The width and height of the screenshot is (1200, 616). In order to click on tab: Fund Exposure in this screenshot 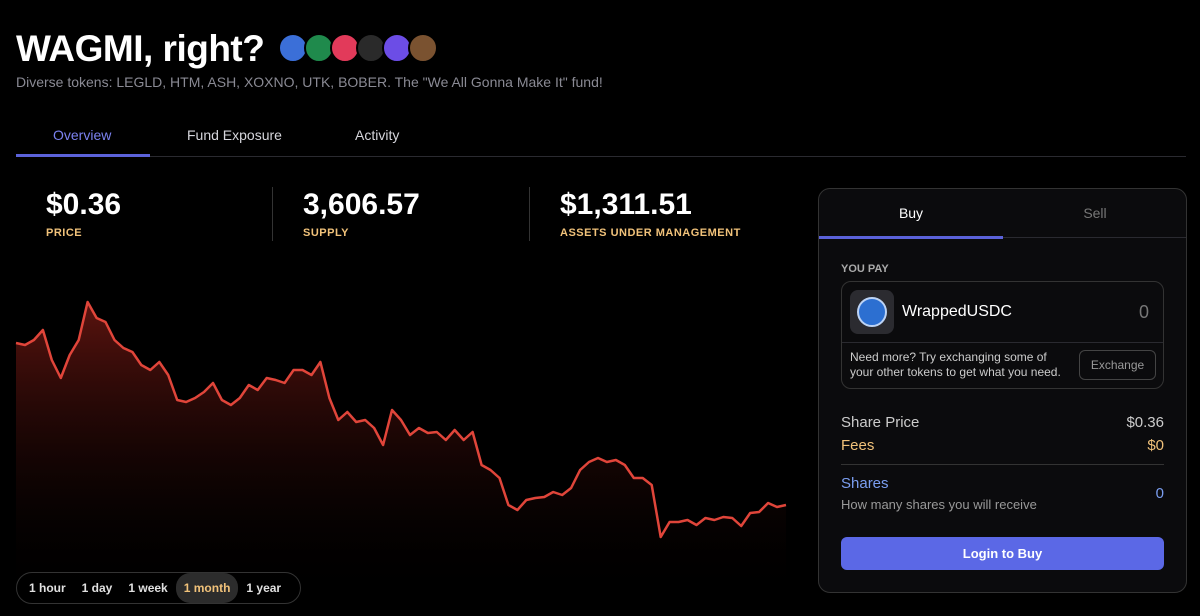, I will do `click(234, 135)`.